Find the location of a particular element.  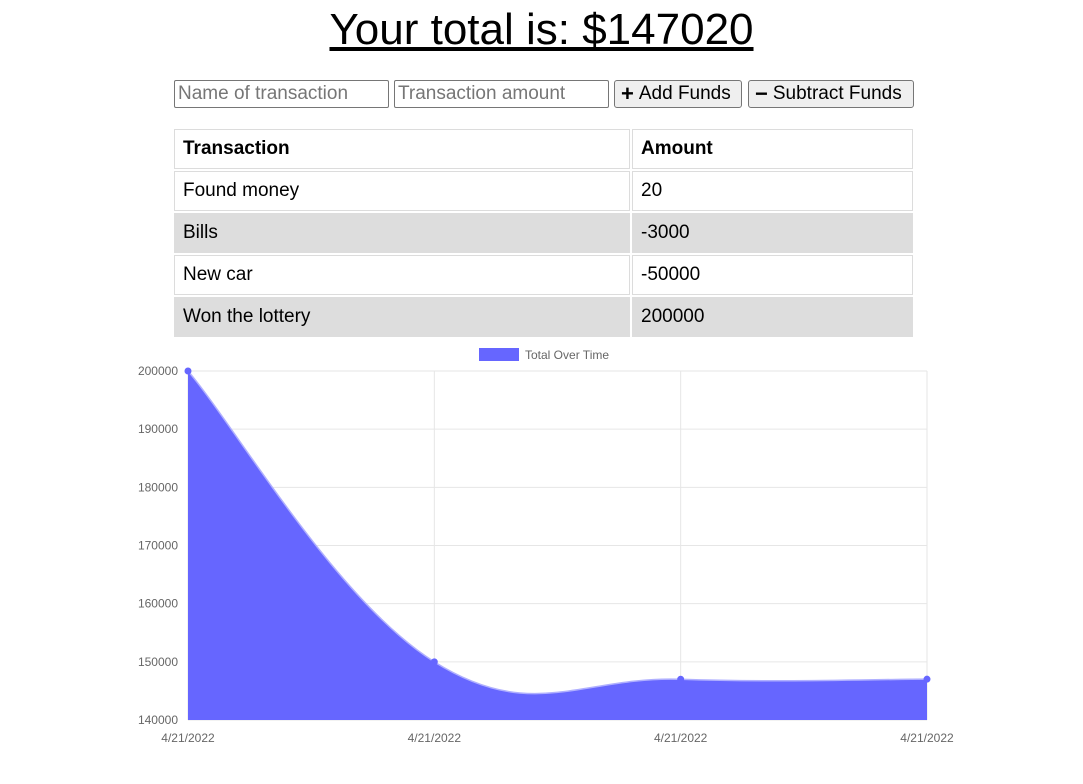

add-funds-button: + Add Funds is located at coordinates (678, 94).